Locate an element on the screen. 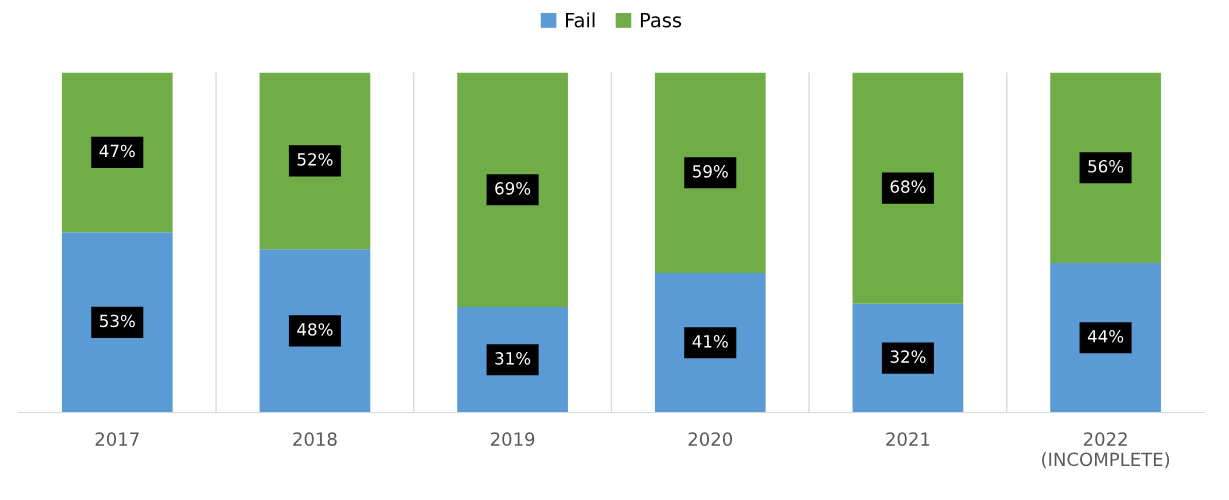 This screenshot has width=1229, height=500. x-tick-label: 2020 is located at coordinates (710, 439).